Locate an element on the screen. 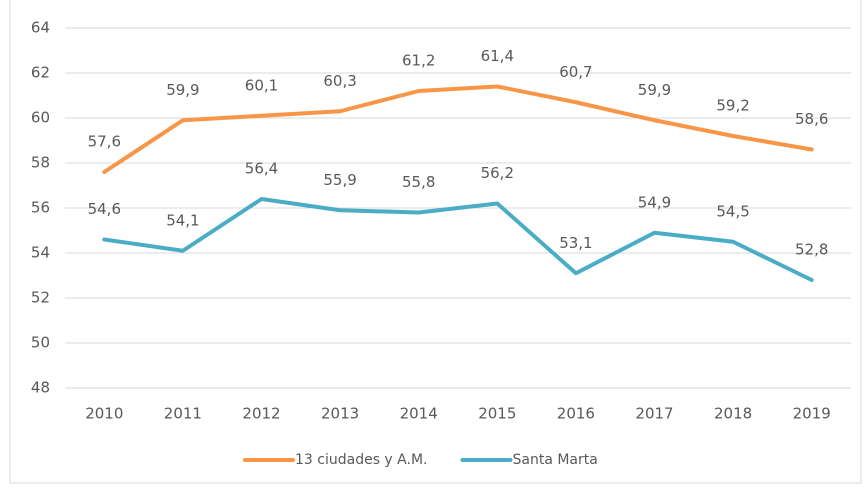  y-tick-label: 52 is located at coordinates (40, 298).